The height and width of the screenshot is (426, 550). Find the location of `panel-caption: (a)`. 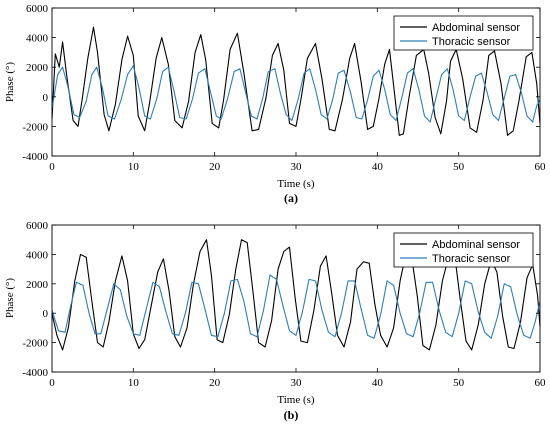

panel-caption: (a) is located at coordinates (291, 198).